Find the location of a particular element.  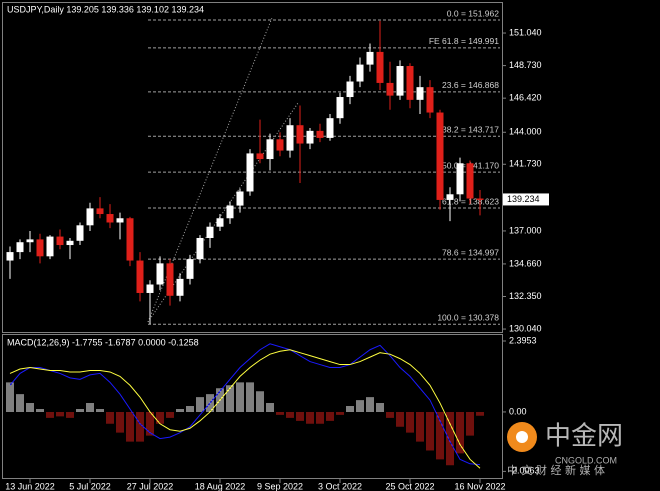

trend-line is located at coordinates (223, 212).